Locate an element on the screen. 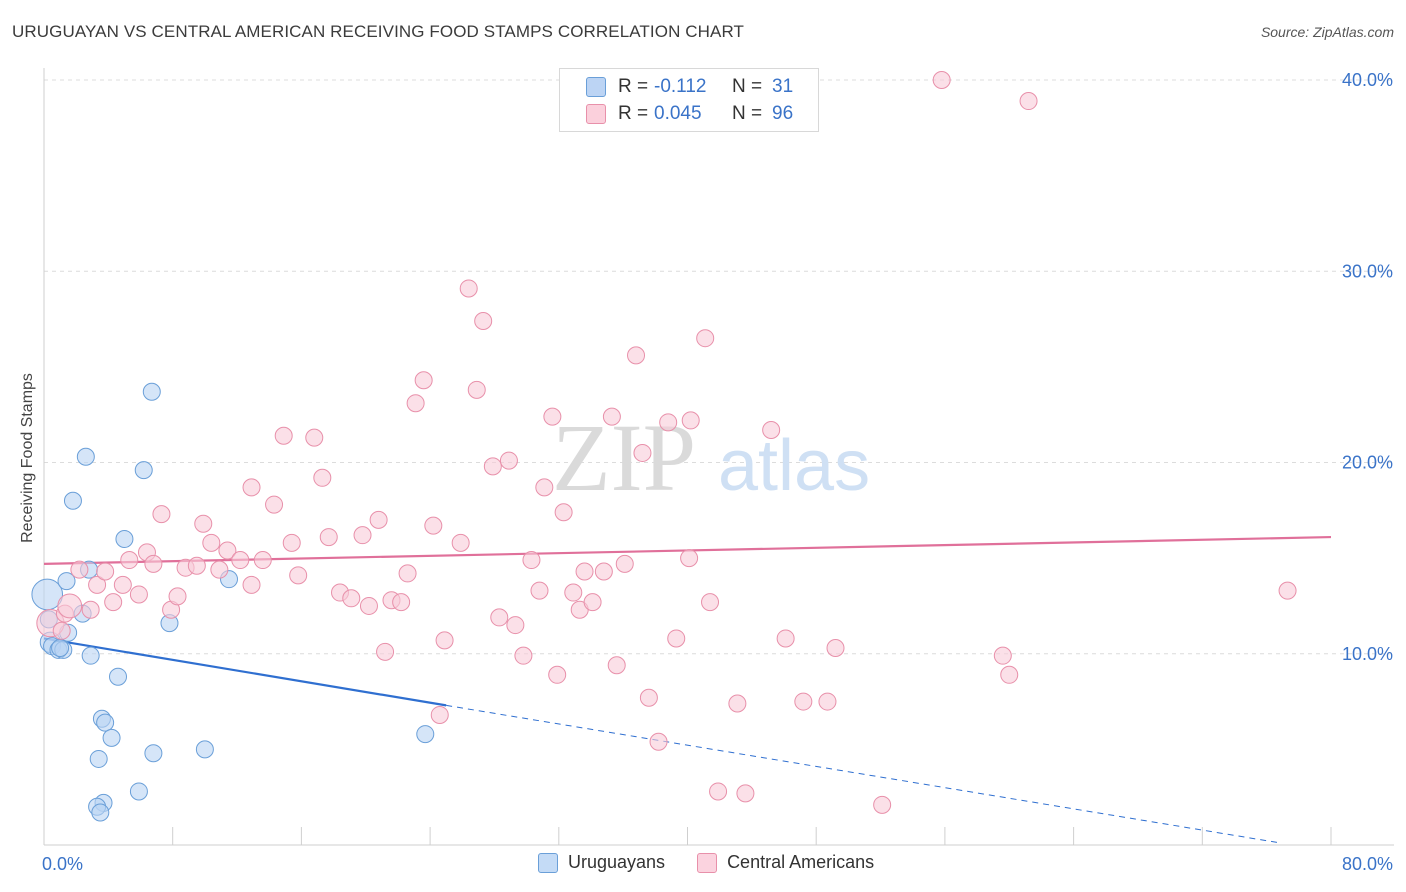  x-tick-label: 0.0% is located at coordinates (62, 864).